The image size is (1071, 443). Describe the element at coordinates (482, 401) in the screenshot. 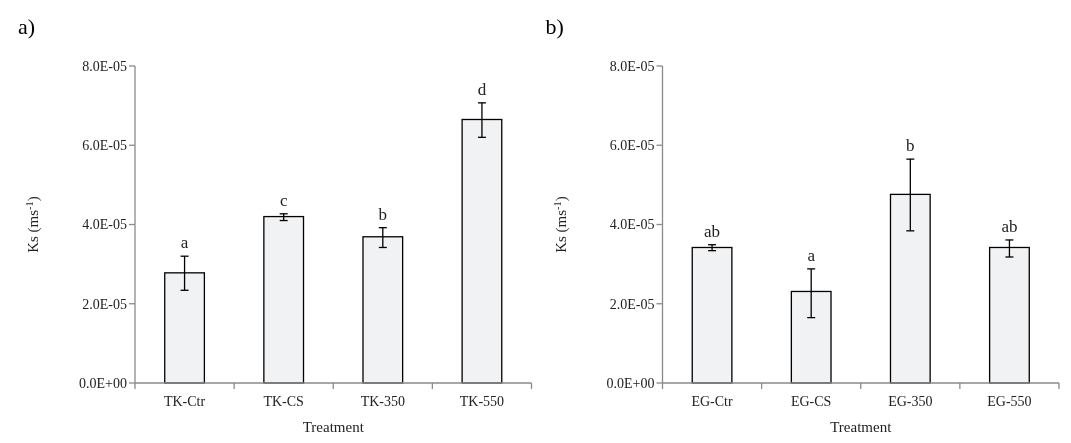

I see `x-tick-label: TK-550` at that location.